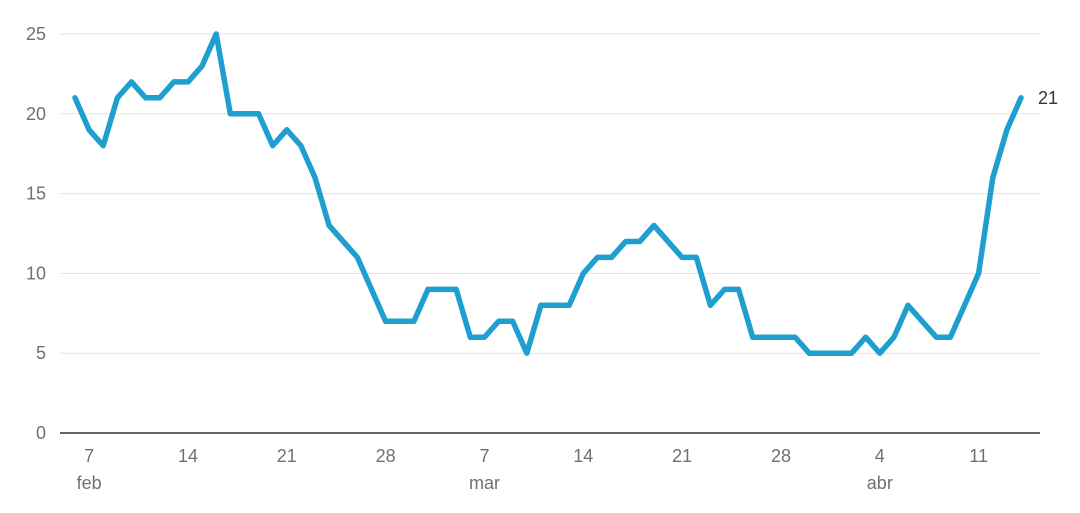 Image resolution: width=1080 pixels, height=513 pixels. What do you see at coordinates (880, 483) in the screenshot?
I see `x-month-label: abr` at bounding box center [880, 483].